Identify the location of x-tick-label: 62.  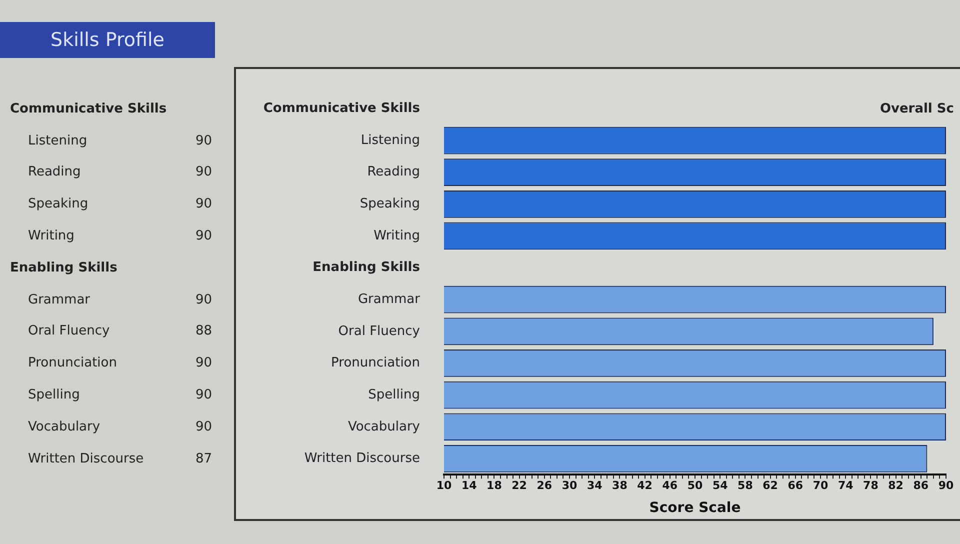
(770, 485).